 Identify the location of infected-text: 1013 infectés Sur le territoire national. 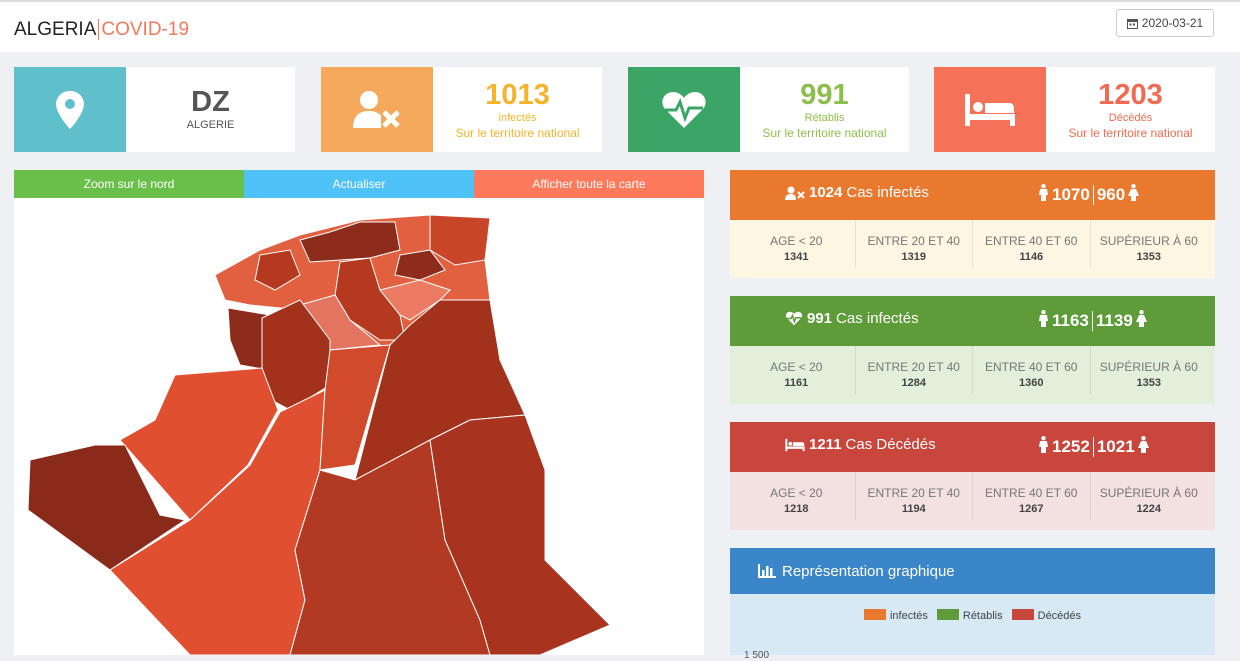
(517, 109).